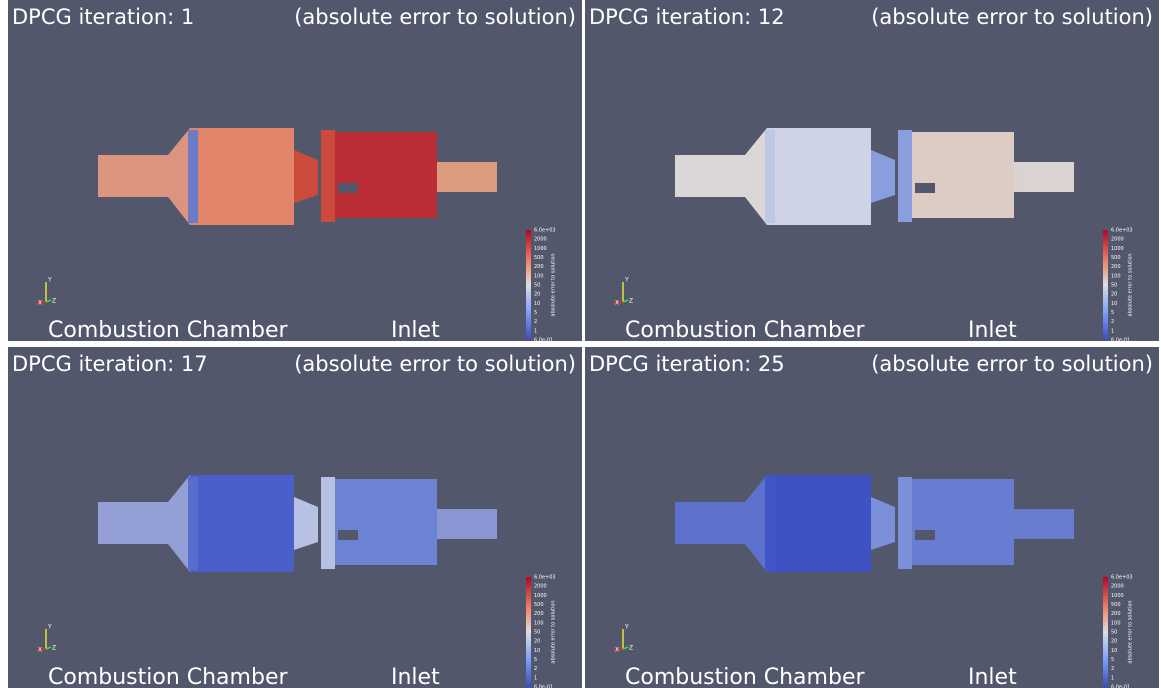  I want to click on panel-title: DPCG iteration: 25, so click(687, 364).